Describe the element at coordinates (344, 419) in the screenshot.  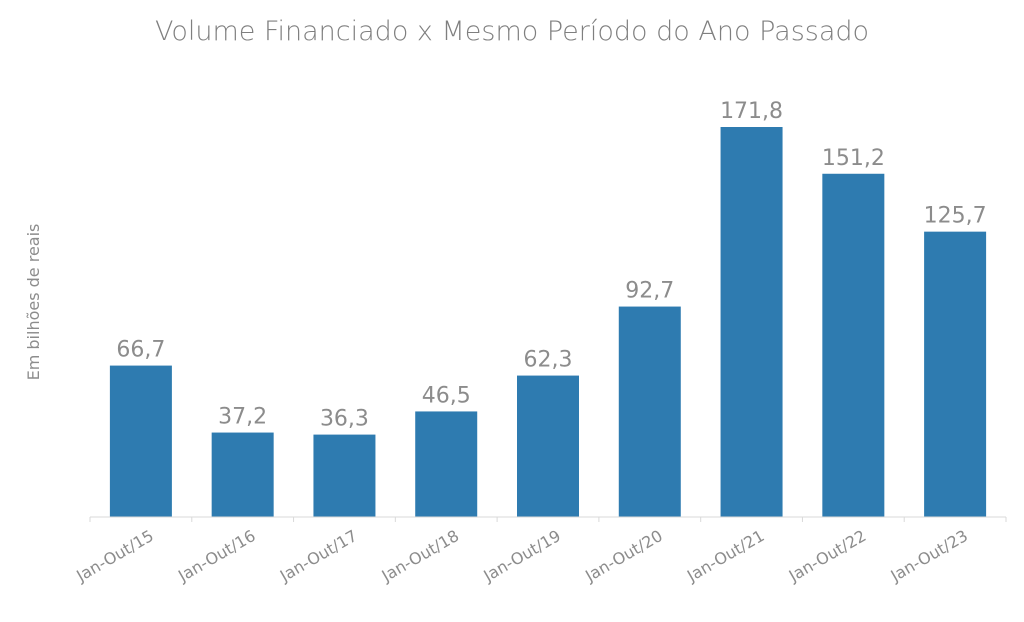
I see `data-label: 36,3` at that location.